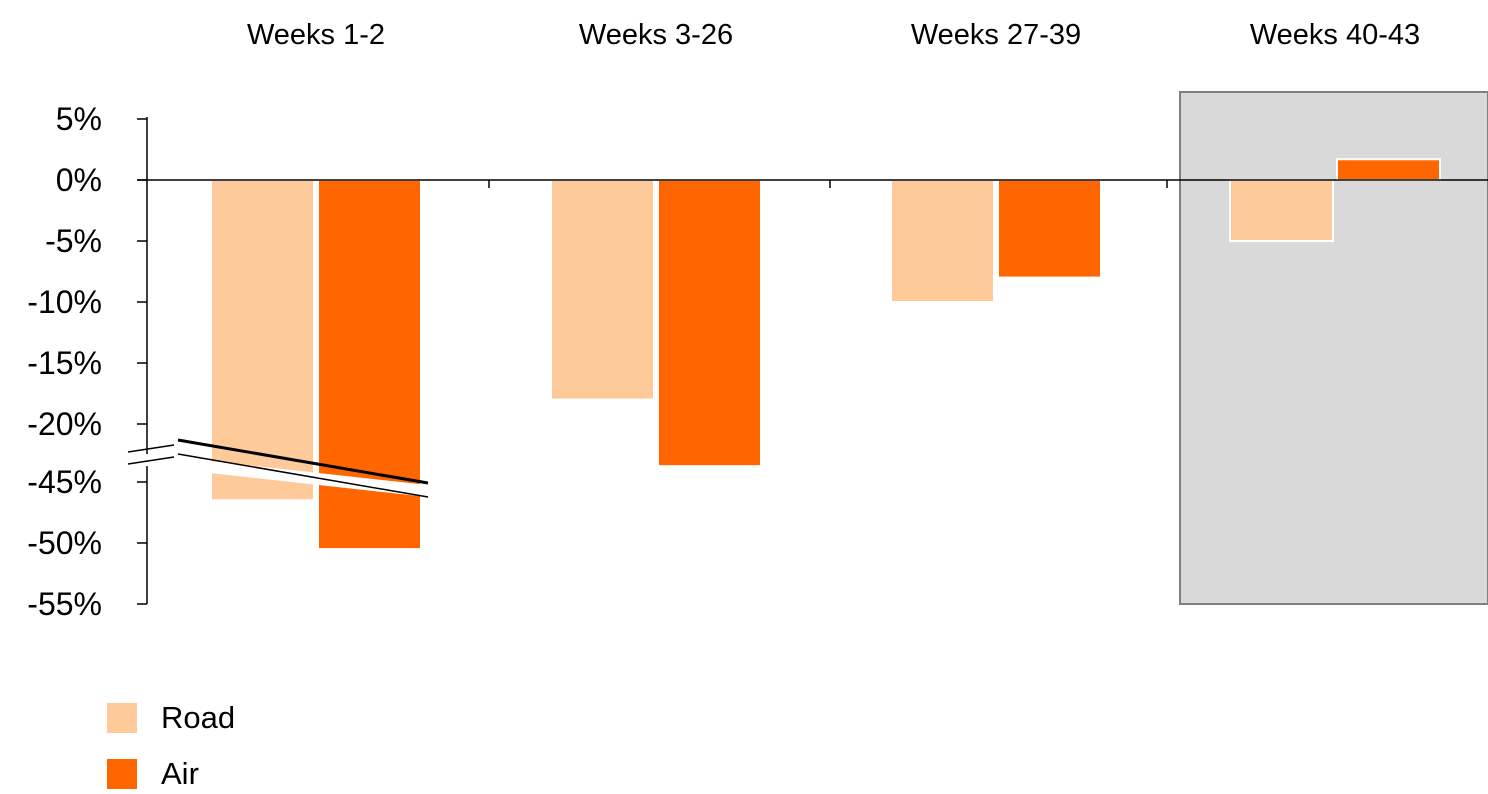  I want to click on legend: Road Air, so click(237, 746).